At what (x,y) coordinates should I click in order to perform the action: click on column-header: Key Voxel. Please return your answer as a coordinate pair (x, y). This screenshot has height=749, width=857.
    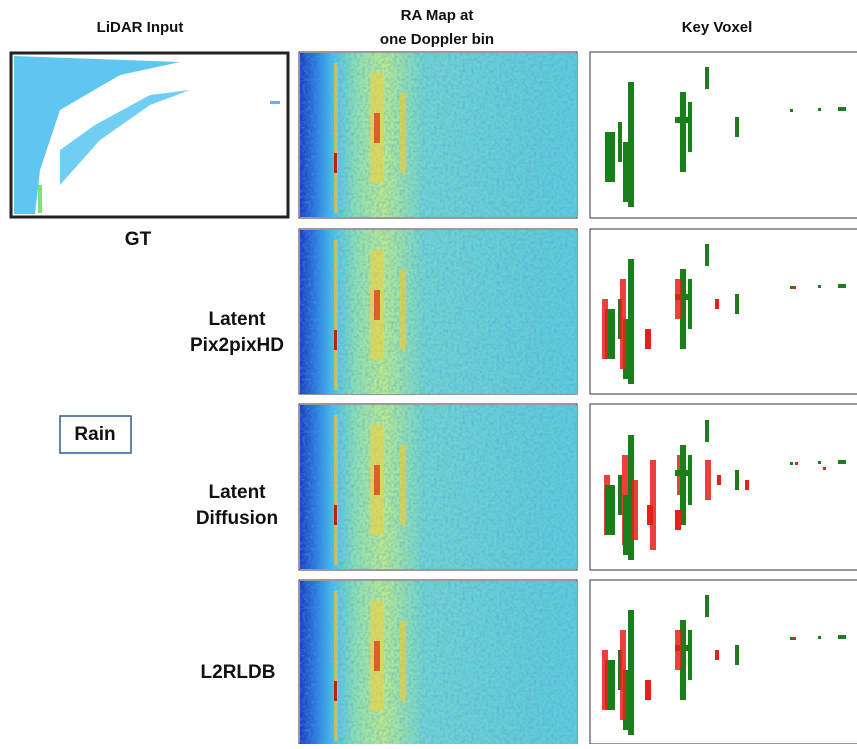
    Looking at the image, I should click on (717, 27).